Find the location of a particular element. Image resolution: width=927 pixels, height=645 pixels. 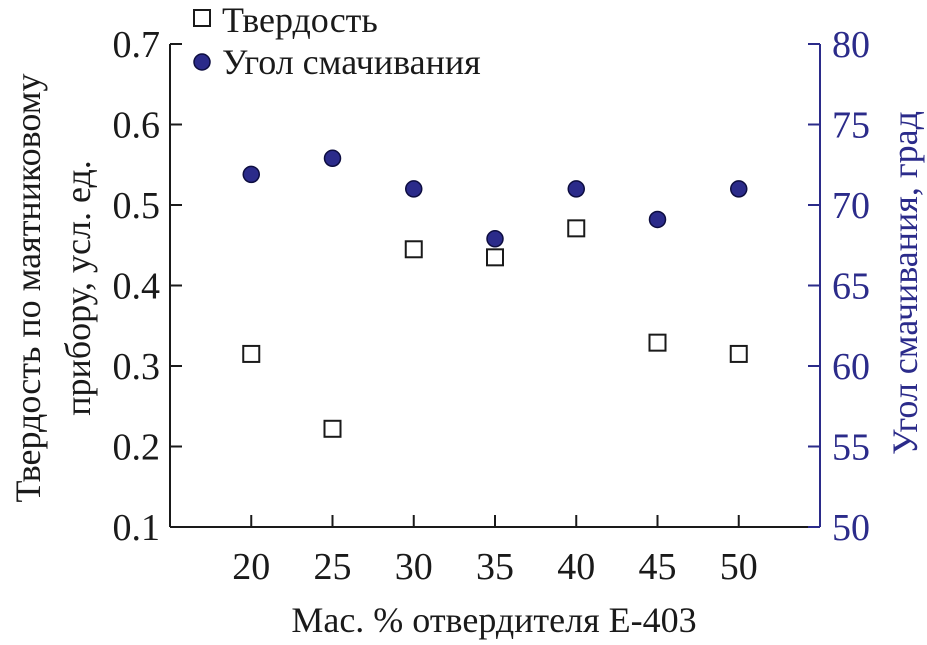

left-tick-label: 0.4 is located at coordinates (137, 287).